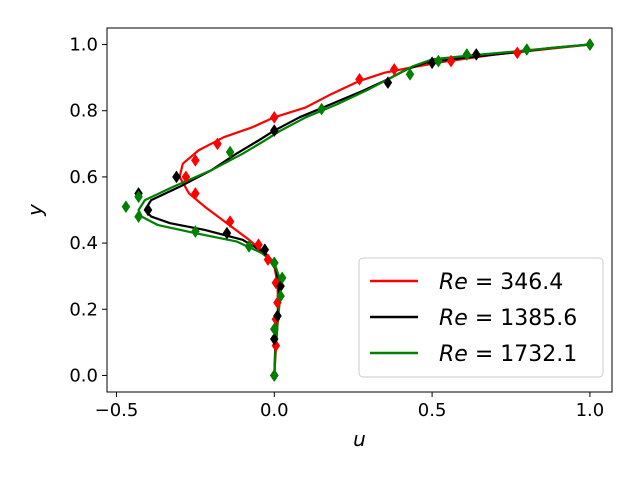 This screenshot has width=640, height=480. Describe the element at coordinates (274, 410) in the screenshot. I see `x-tick-label: 0.0` at that location.